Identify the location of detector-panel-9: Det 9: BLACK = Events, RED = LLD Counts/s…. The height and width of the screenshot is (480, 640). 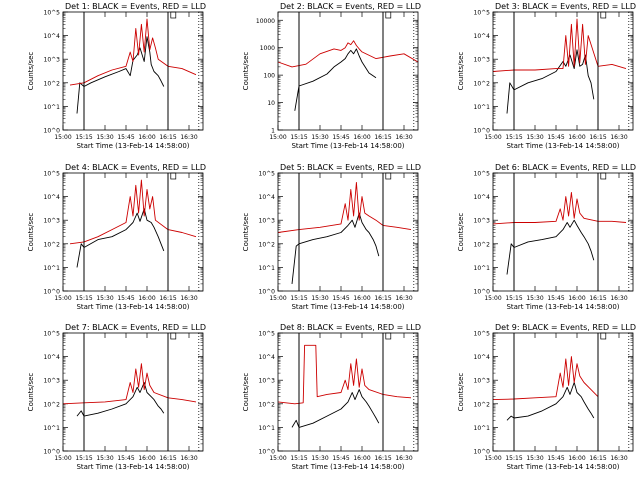
(546, 397).